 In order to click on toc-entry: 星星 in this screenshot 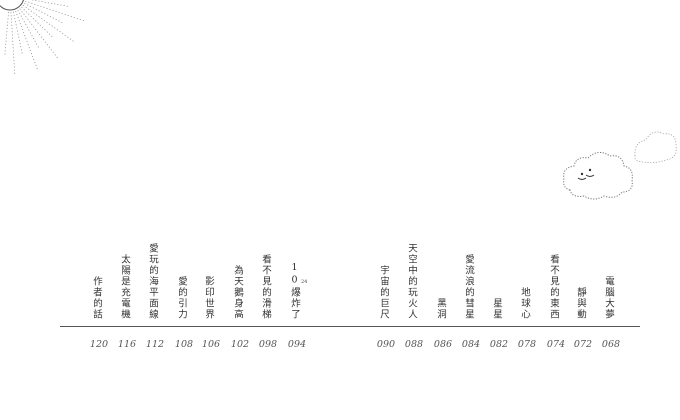, I will do `click(499, 285)`.